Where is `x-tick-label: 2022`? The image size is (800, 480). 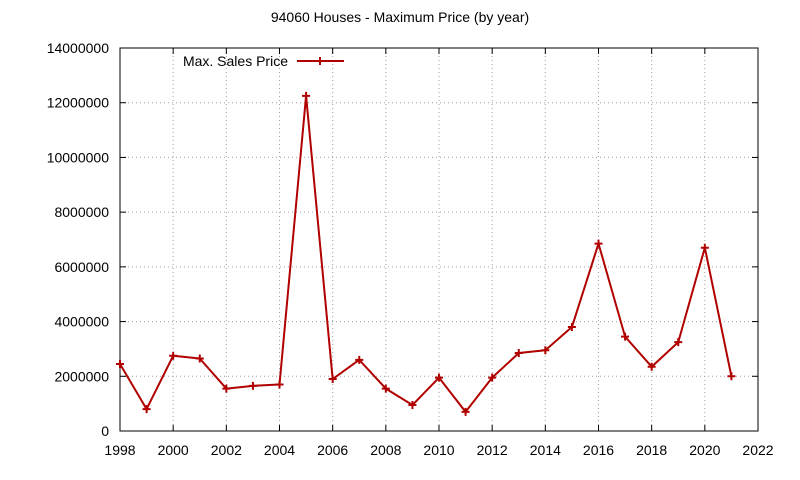 x-tick-label: 2022 is located at coordinates (757, 450).